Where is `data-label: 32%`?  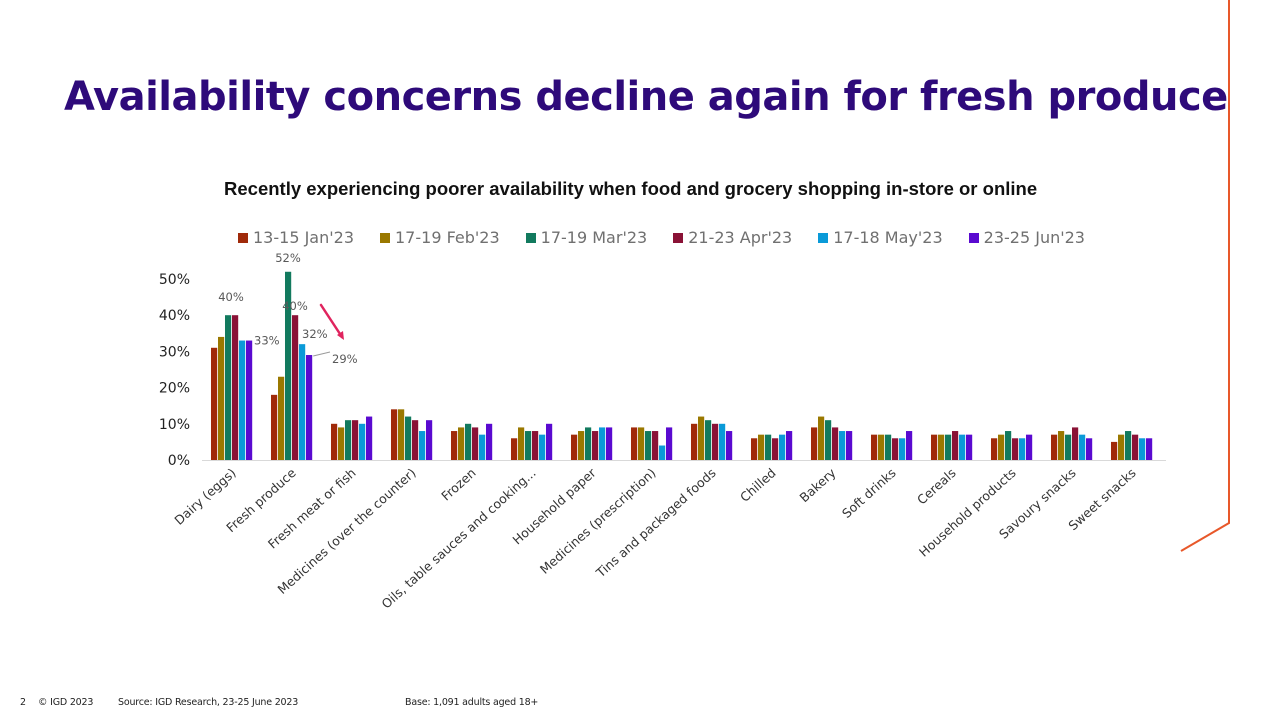 data-label: 32% is located at coordinates (315, 334).